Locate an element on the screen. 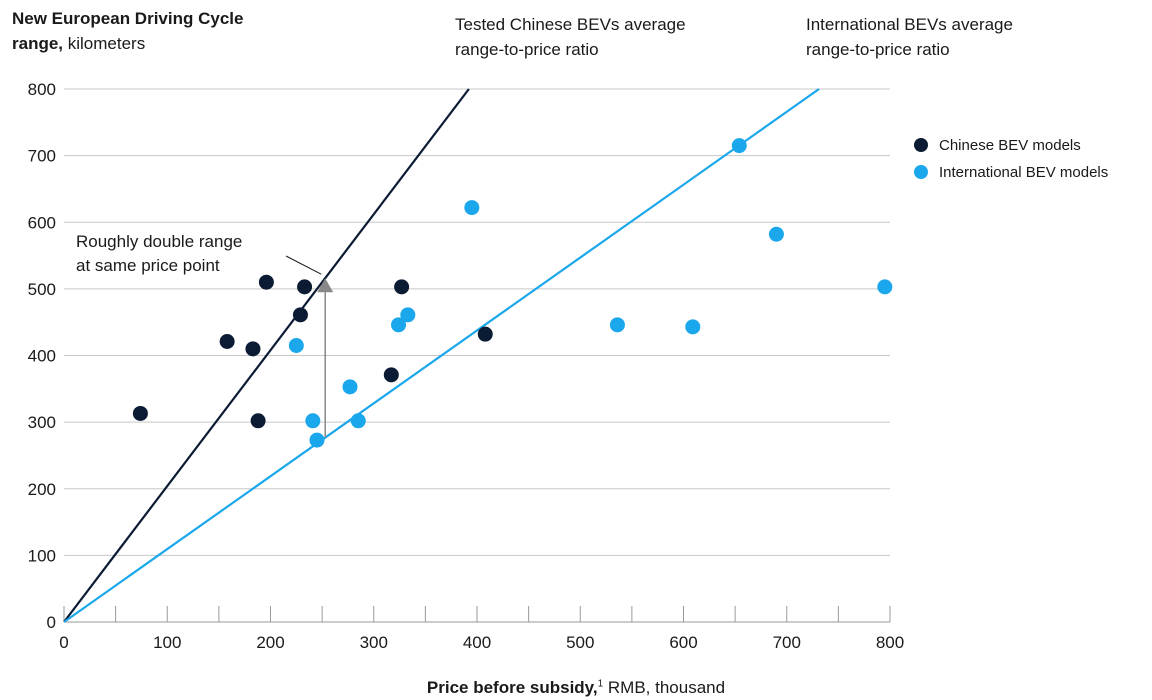  x-tick-label: 0 is located at coordinates (63, 642).